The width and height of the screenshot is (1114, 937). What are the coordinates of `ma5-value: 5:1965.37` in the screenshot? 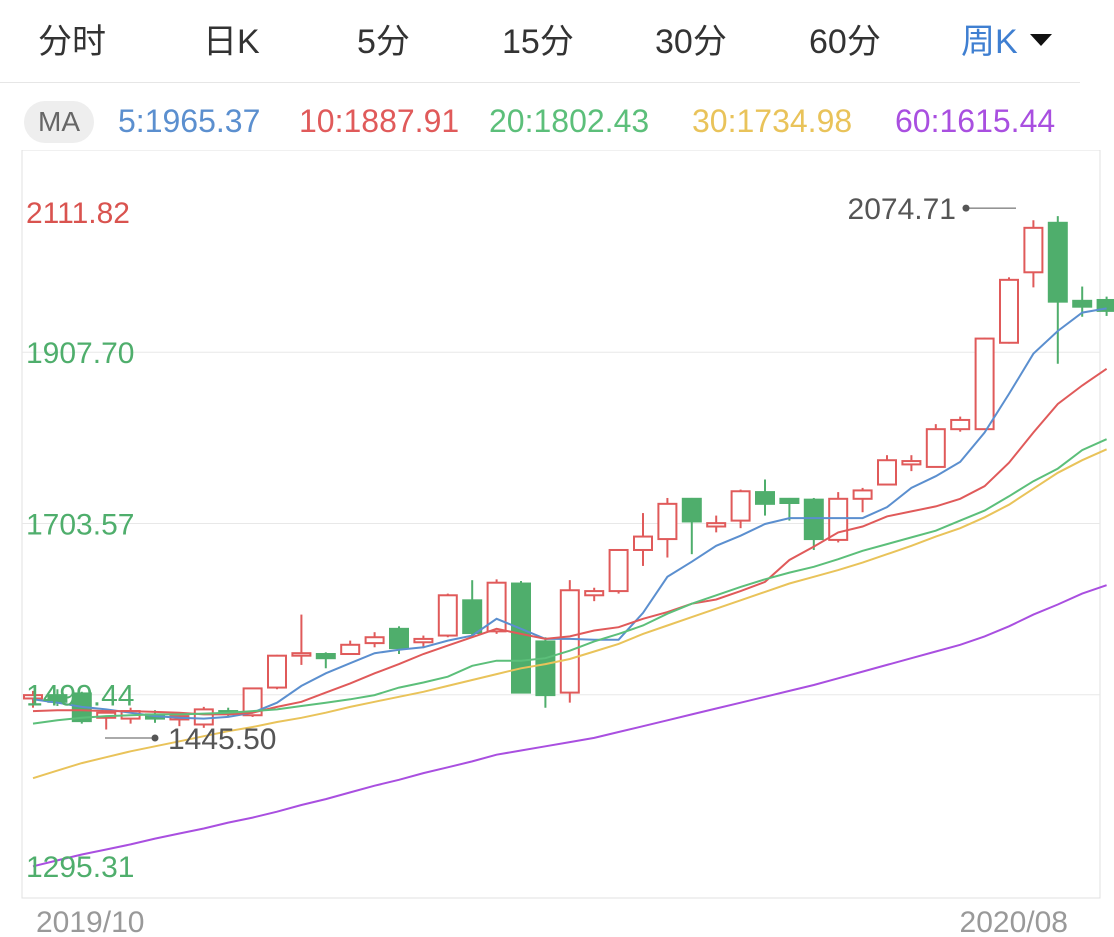 It's located at (189, 121).